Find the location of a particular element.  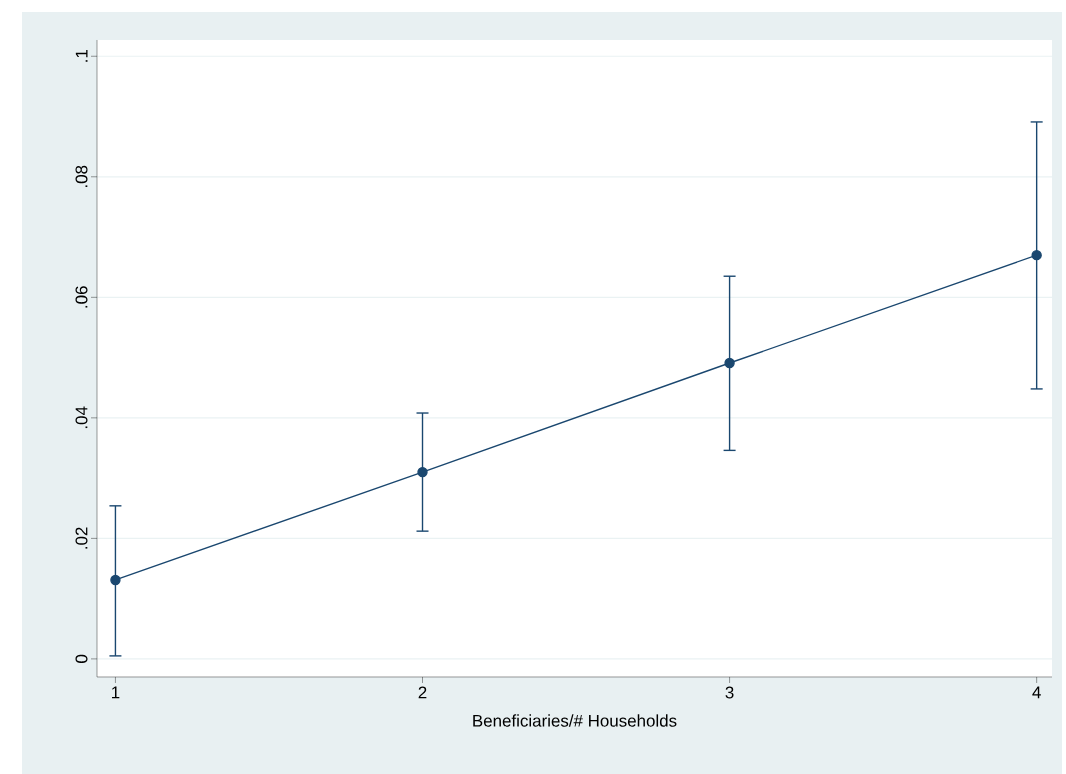

y-tick-label: .08 is located at coordinates (81, 176).